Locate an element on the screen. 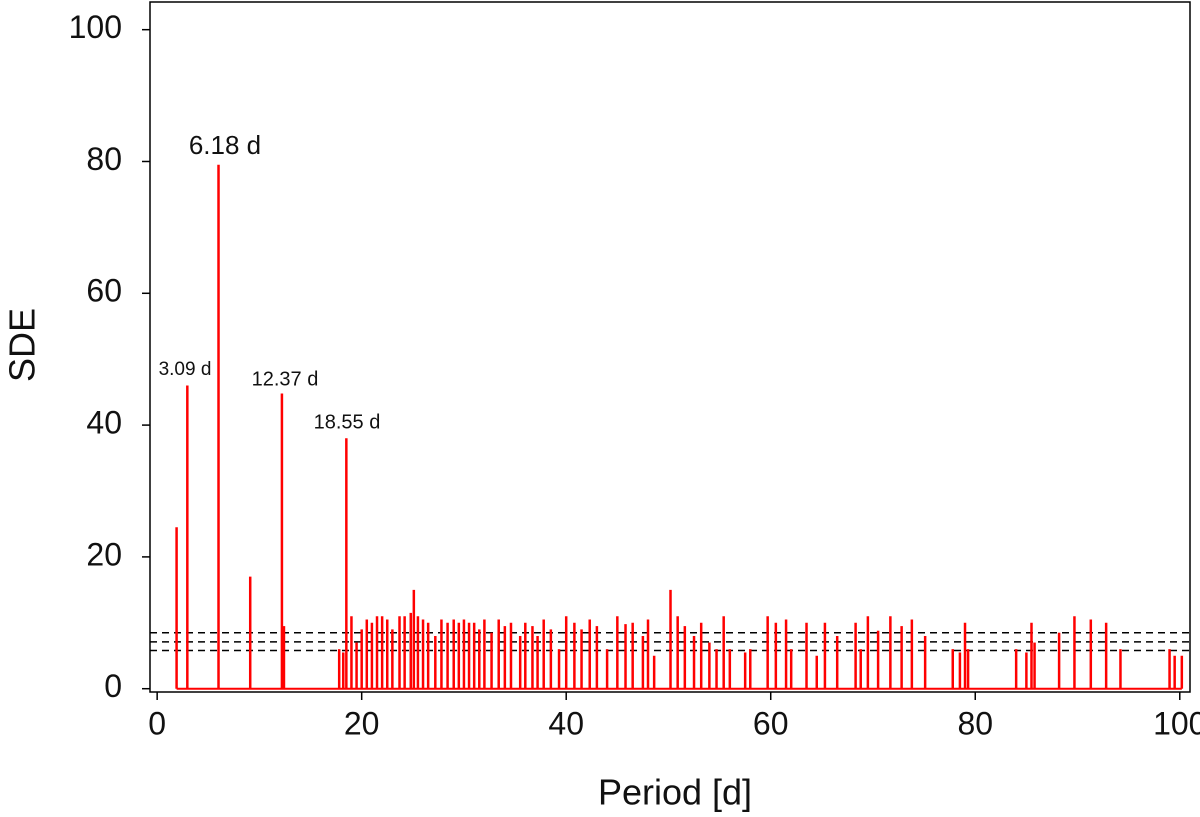  y-tick-label: 80 is located at coordinates (104, 159).